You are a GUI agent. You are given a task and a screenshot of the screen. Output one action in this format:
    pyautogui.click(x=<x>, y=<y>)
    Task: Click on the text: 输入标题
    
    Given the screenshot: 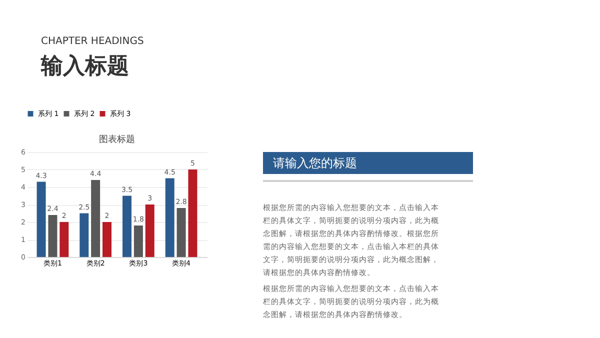 What is the action you would take?
    pyautogui.click(x=84, y=66)
    